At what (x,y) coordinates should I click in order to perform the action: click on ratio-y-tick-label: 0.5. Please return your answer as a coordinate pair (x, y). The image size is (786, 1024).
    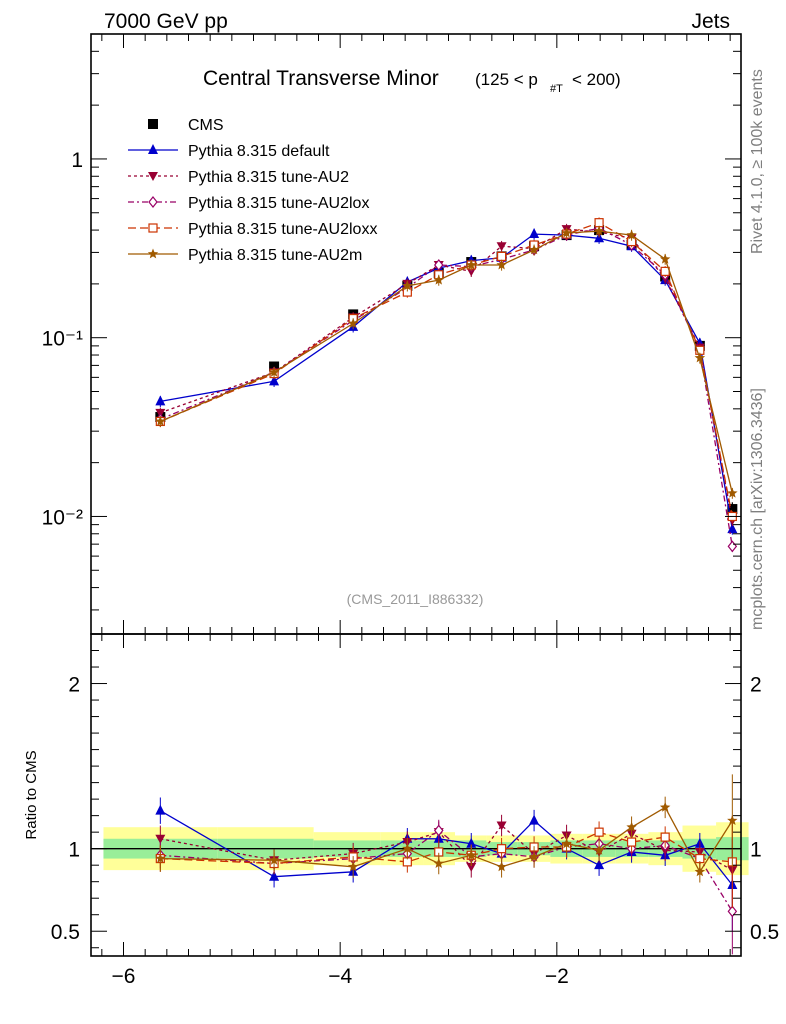
    Looking at the image, I should click on (65, 932).